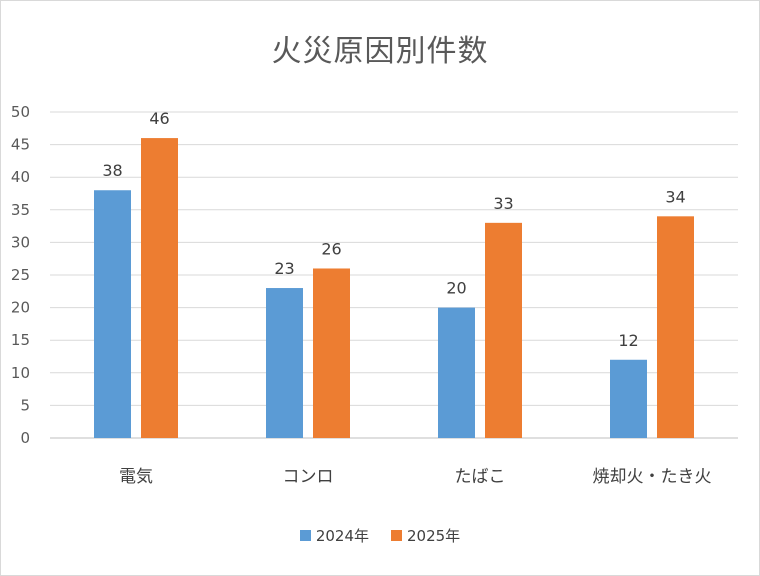 The width and height of the screenshot is (760, 576). Describe the element at coordinates (380, 51) in the screenshot. I see `chart-title: 火災原因別件数` at that location.